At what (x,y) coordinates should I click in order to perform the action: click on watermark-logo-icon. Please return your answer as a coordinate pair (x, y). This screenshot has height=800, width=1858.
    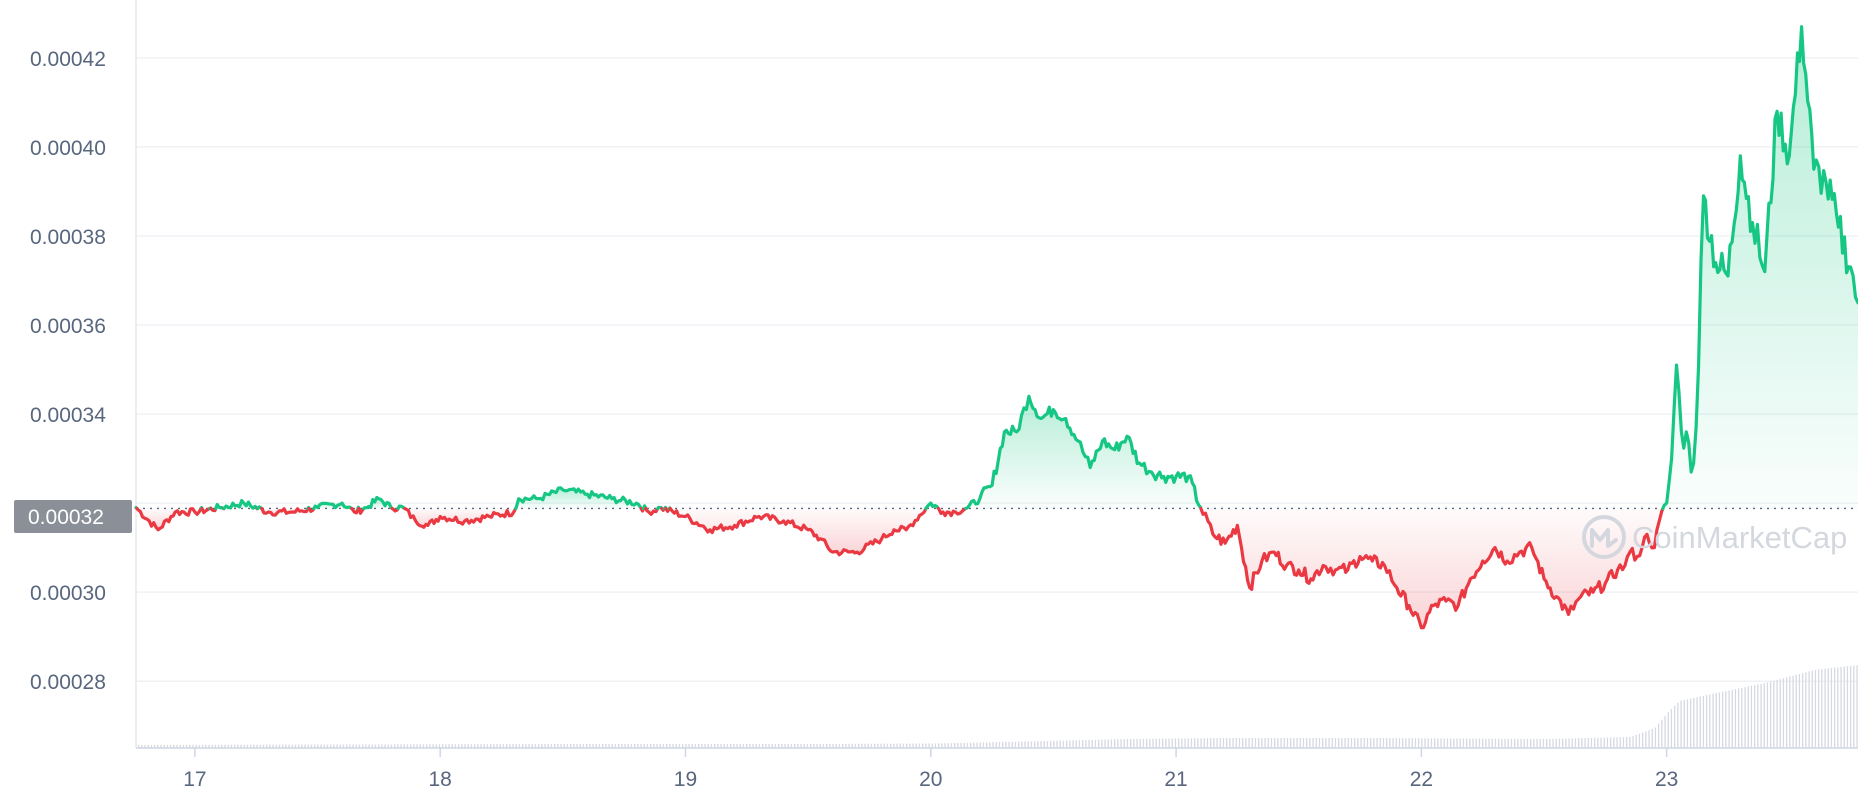
    Looking at the image, I should click on (1604, 537).